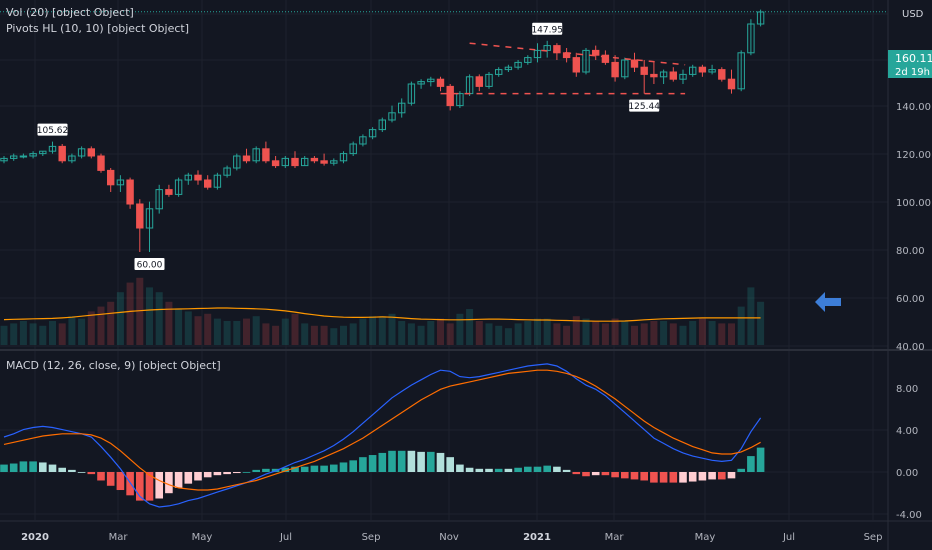  What do you see at coordinates (828, 302) in the screenshot?
I see `arrow-left-icon` at bounding box center [828, 302].